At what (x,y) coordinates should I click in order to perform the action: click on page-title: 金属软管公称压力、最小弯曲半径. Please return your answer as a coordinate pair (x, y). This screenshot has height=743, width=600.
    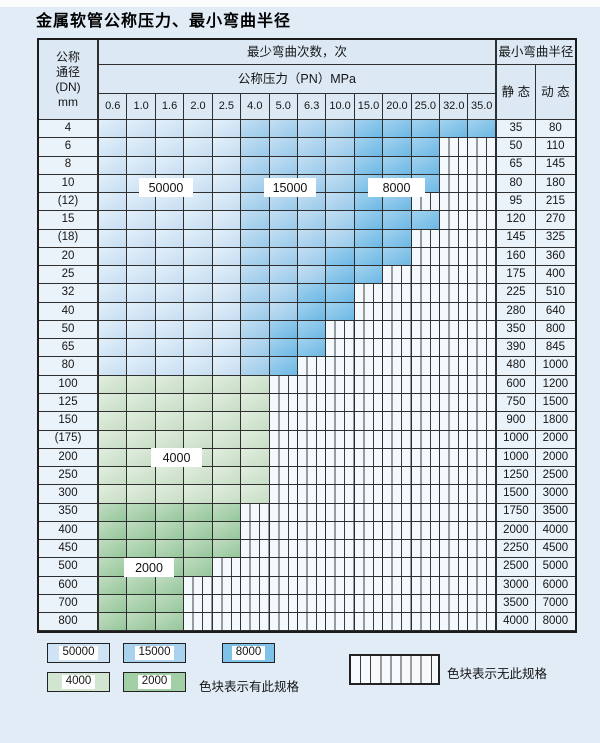
    Looking at the image, I should click on (164, 20).